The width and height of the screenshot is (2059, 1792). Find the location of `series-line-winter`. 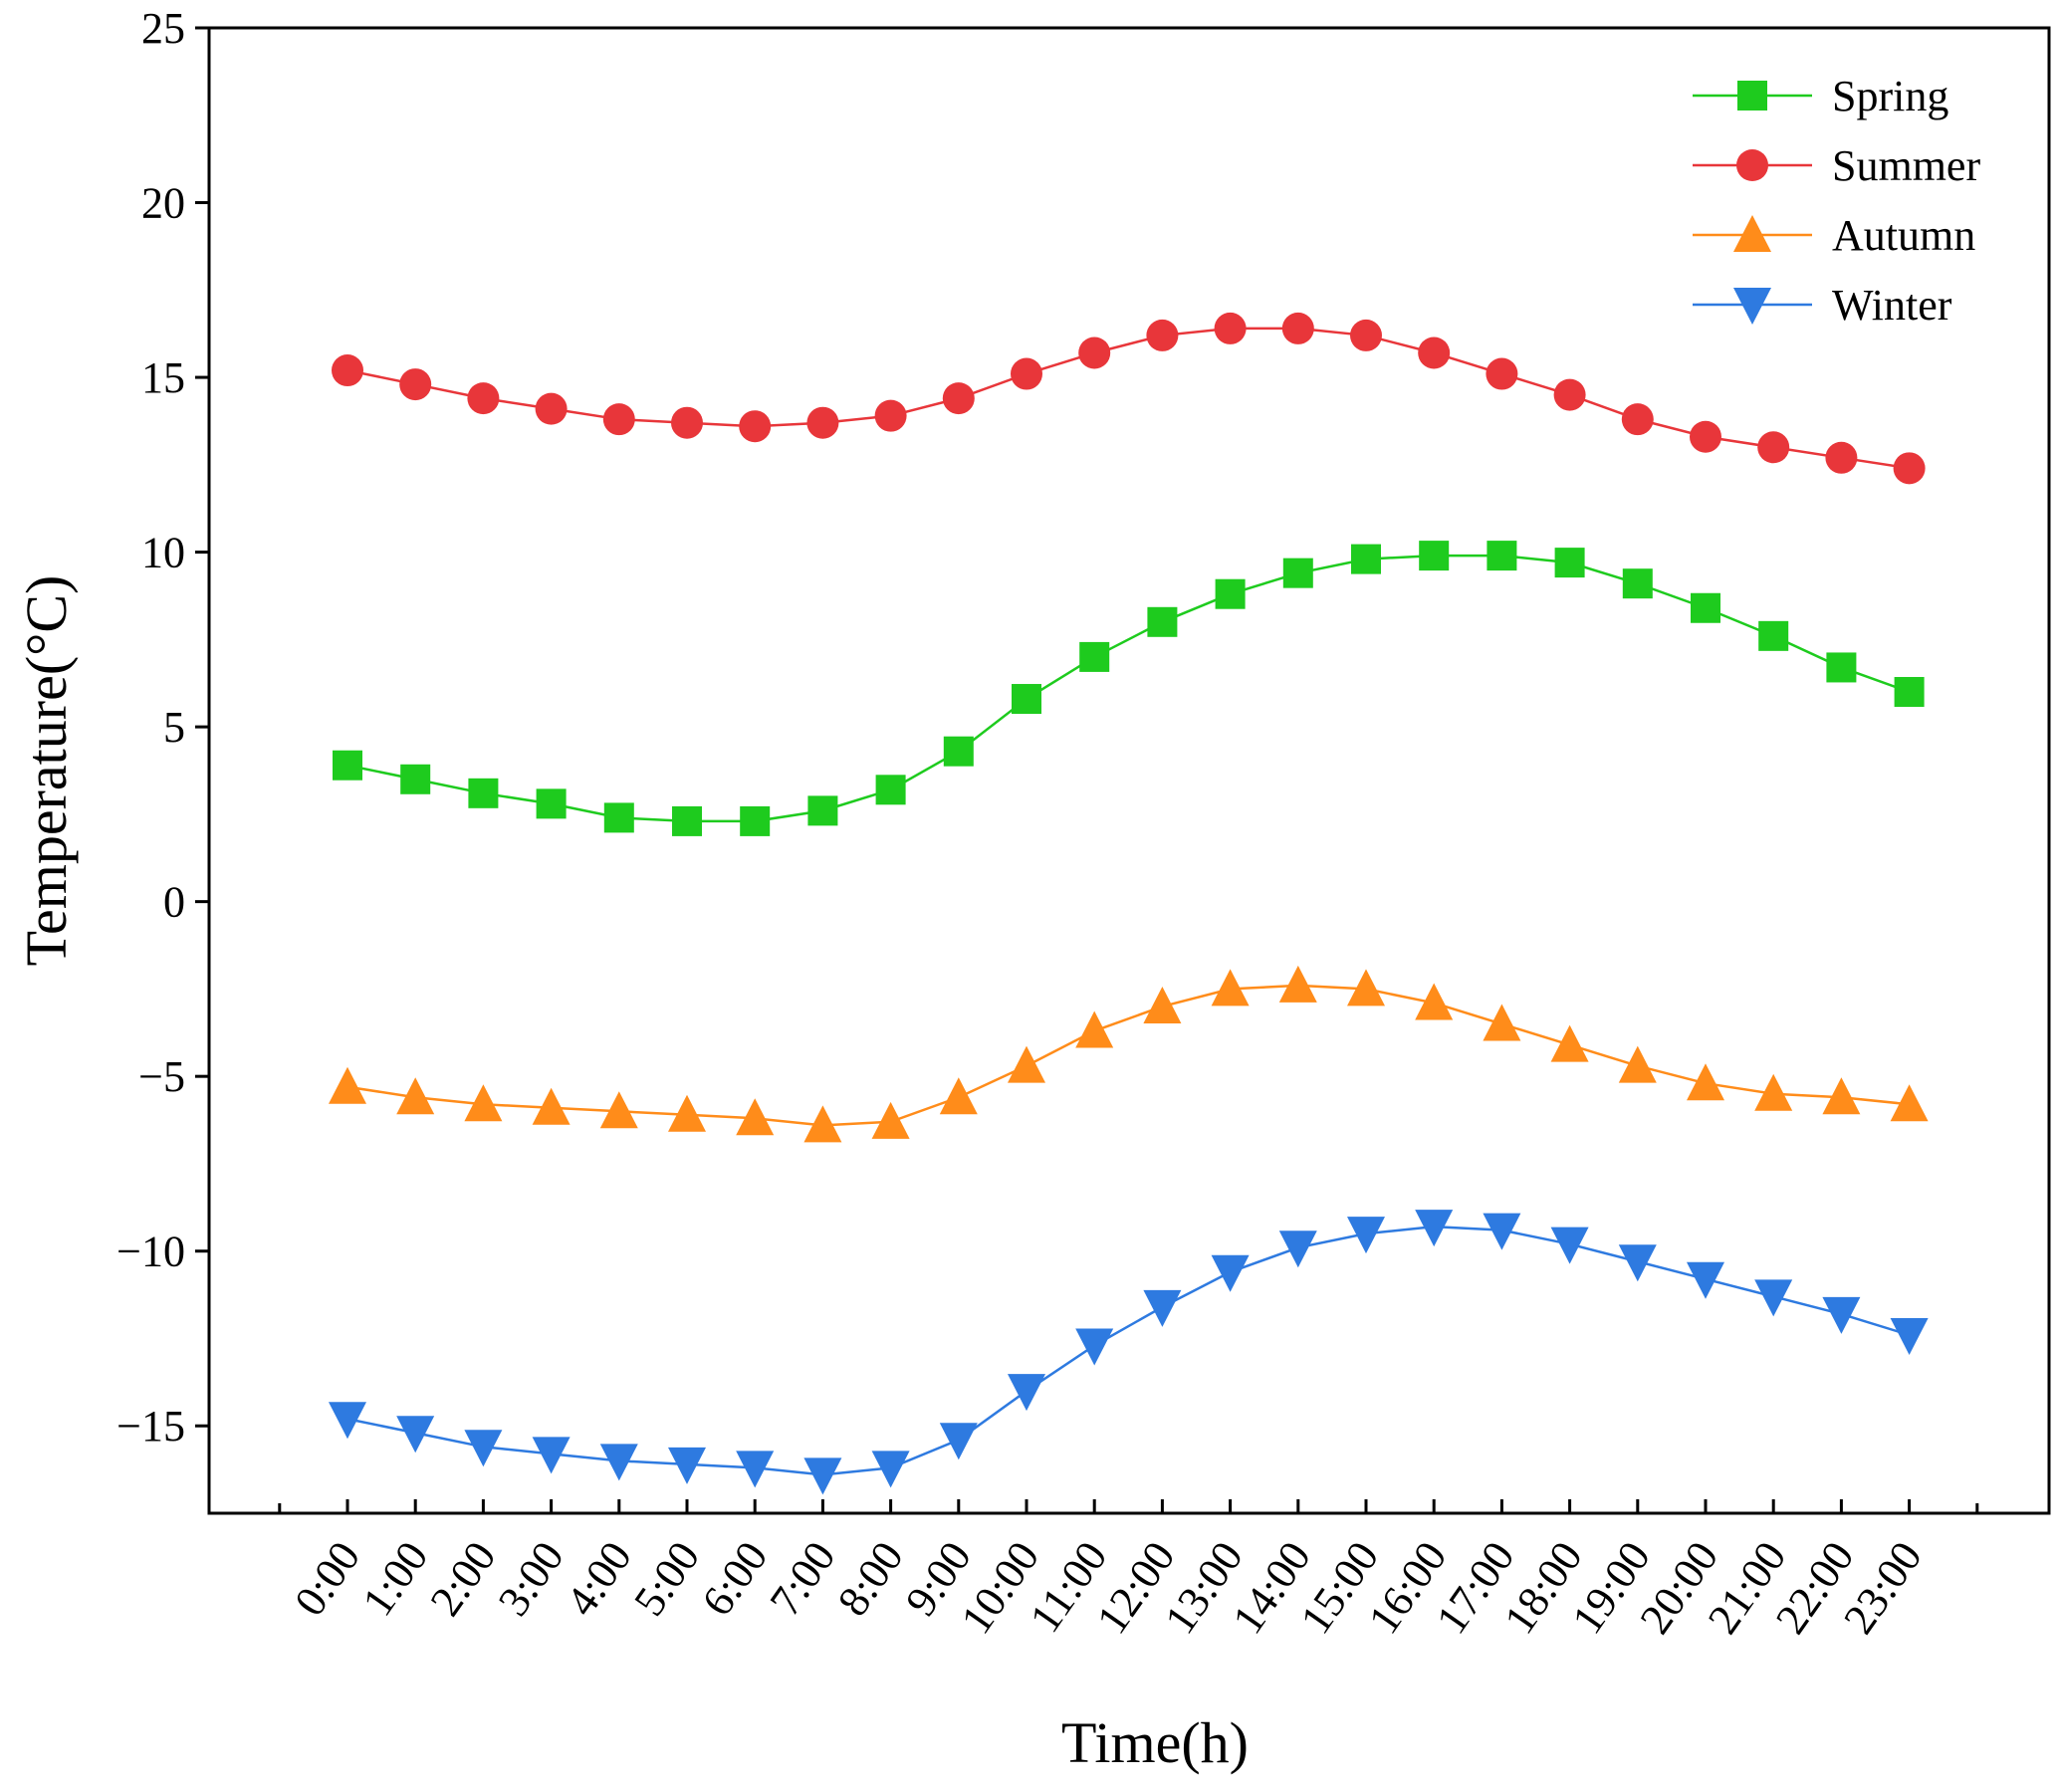

series-line-winter is located at coordinates (1128, 1350).